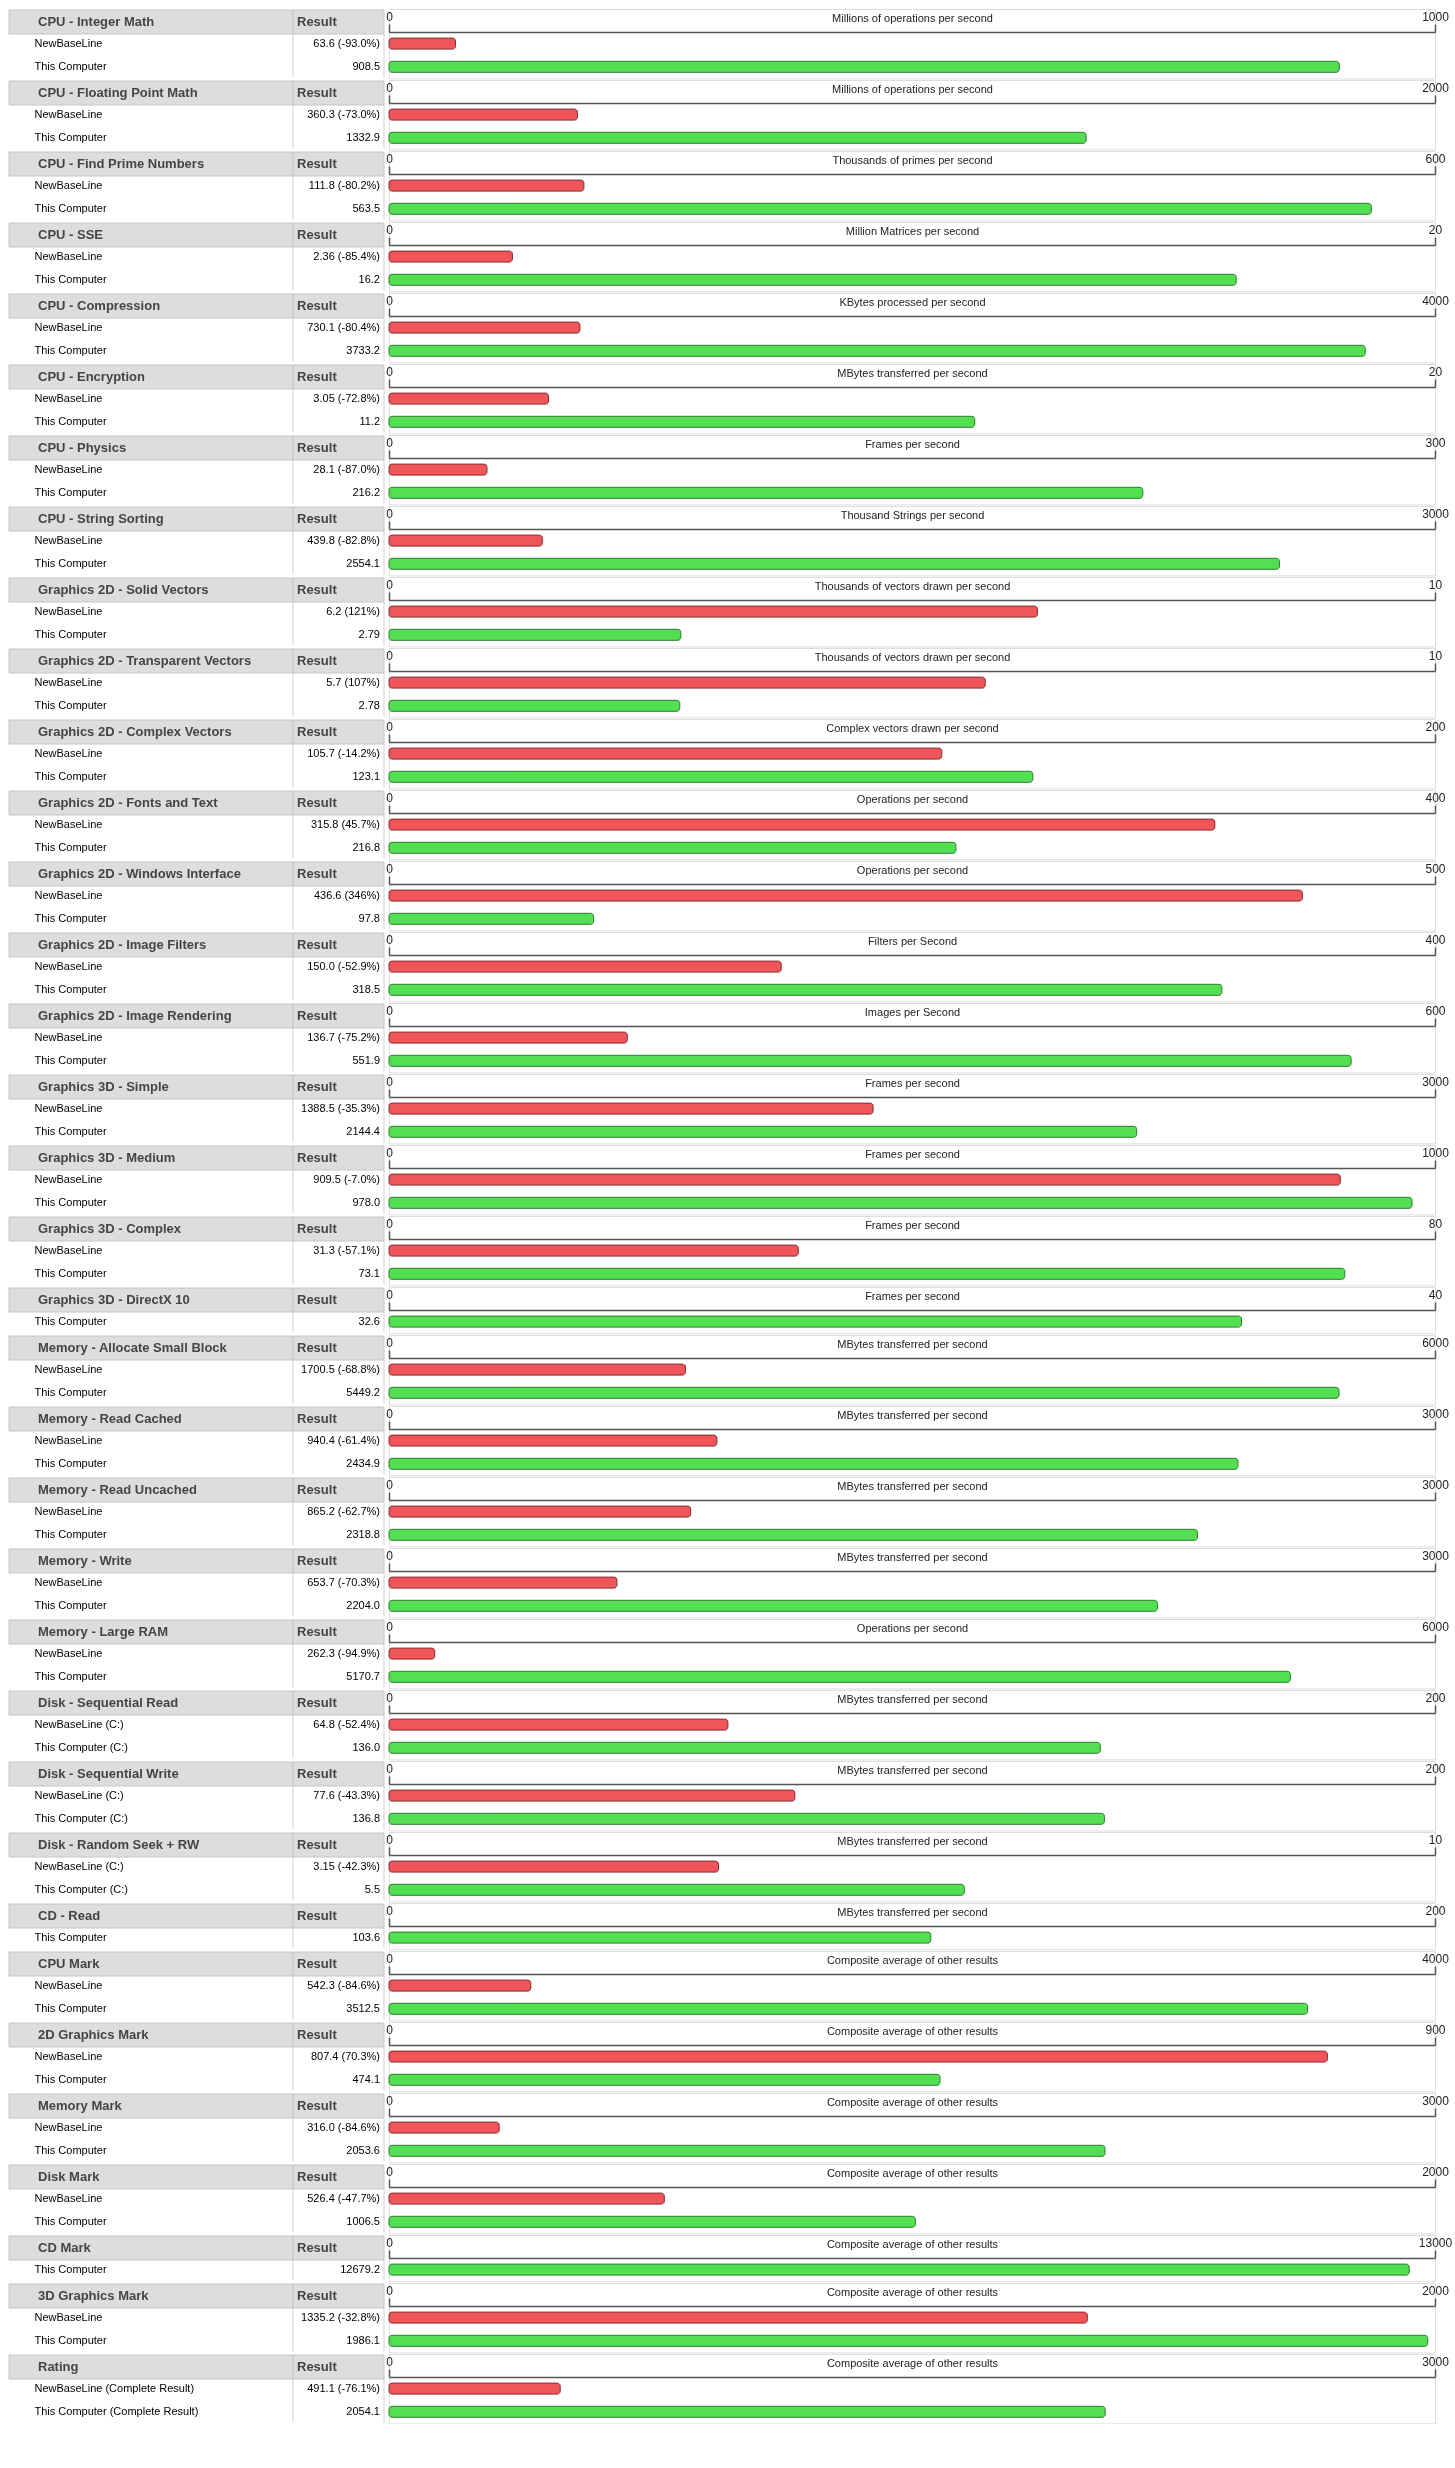  I want to click on x2-axis-title: Operations per second, so click(912, 1627).